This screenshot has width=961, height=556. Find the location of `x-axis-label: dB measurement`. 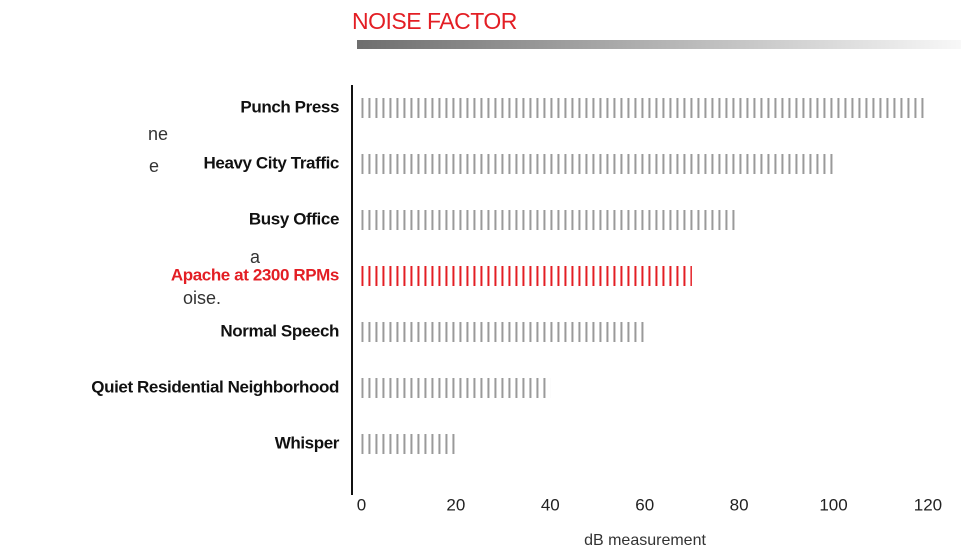

x-axis-label: dB measurement is located at coordinates (645, 540).